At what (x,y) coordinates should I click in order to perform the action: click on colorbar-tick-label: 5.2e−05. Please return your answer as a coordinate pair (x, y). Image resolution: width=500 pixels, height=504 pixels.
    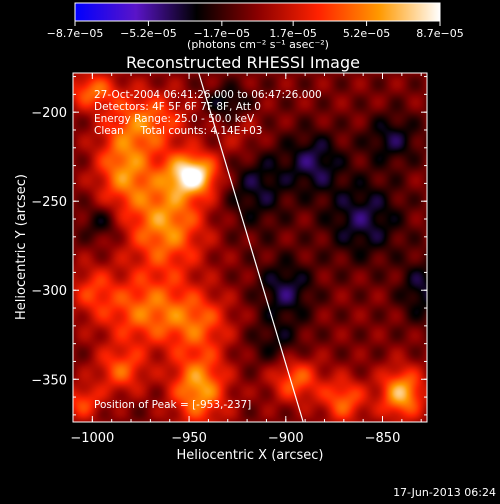
    Looking at the image, I should click on (366, 33).